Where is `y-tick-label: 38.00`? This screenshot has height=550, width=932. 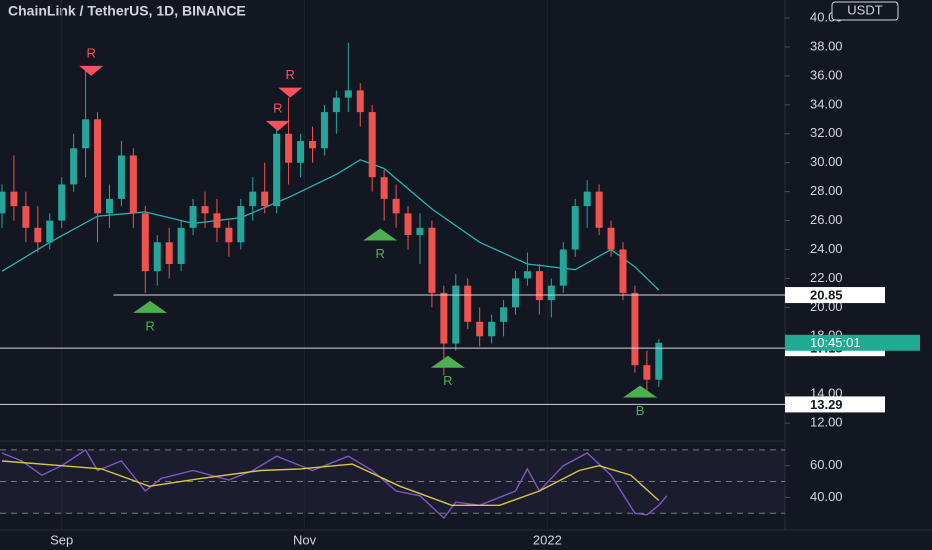
y-tick-label: 38.00 is located at coordinates (826, 45).